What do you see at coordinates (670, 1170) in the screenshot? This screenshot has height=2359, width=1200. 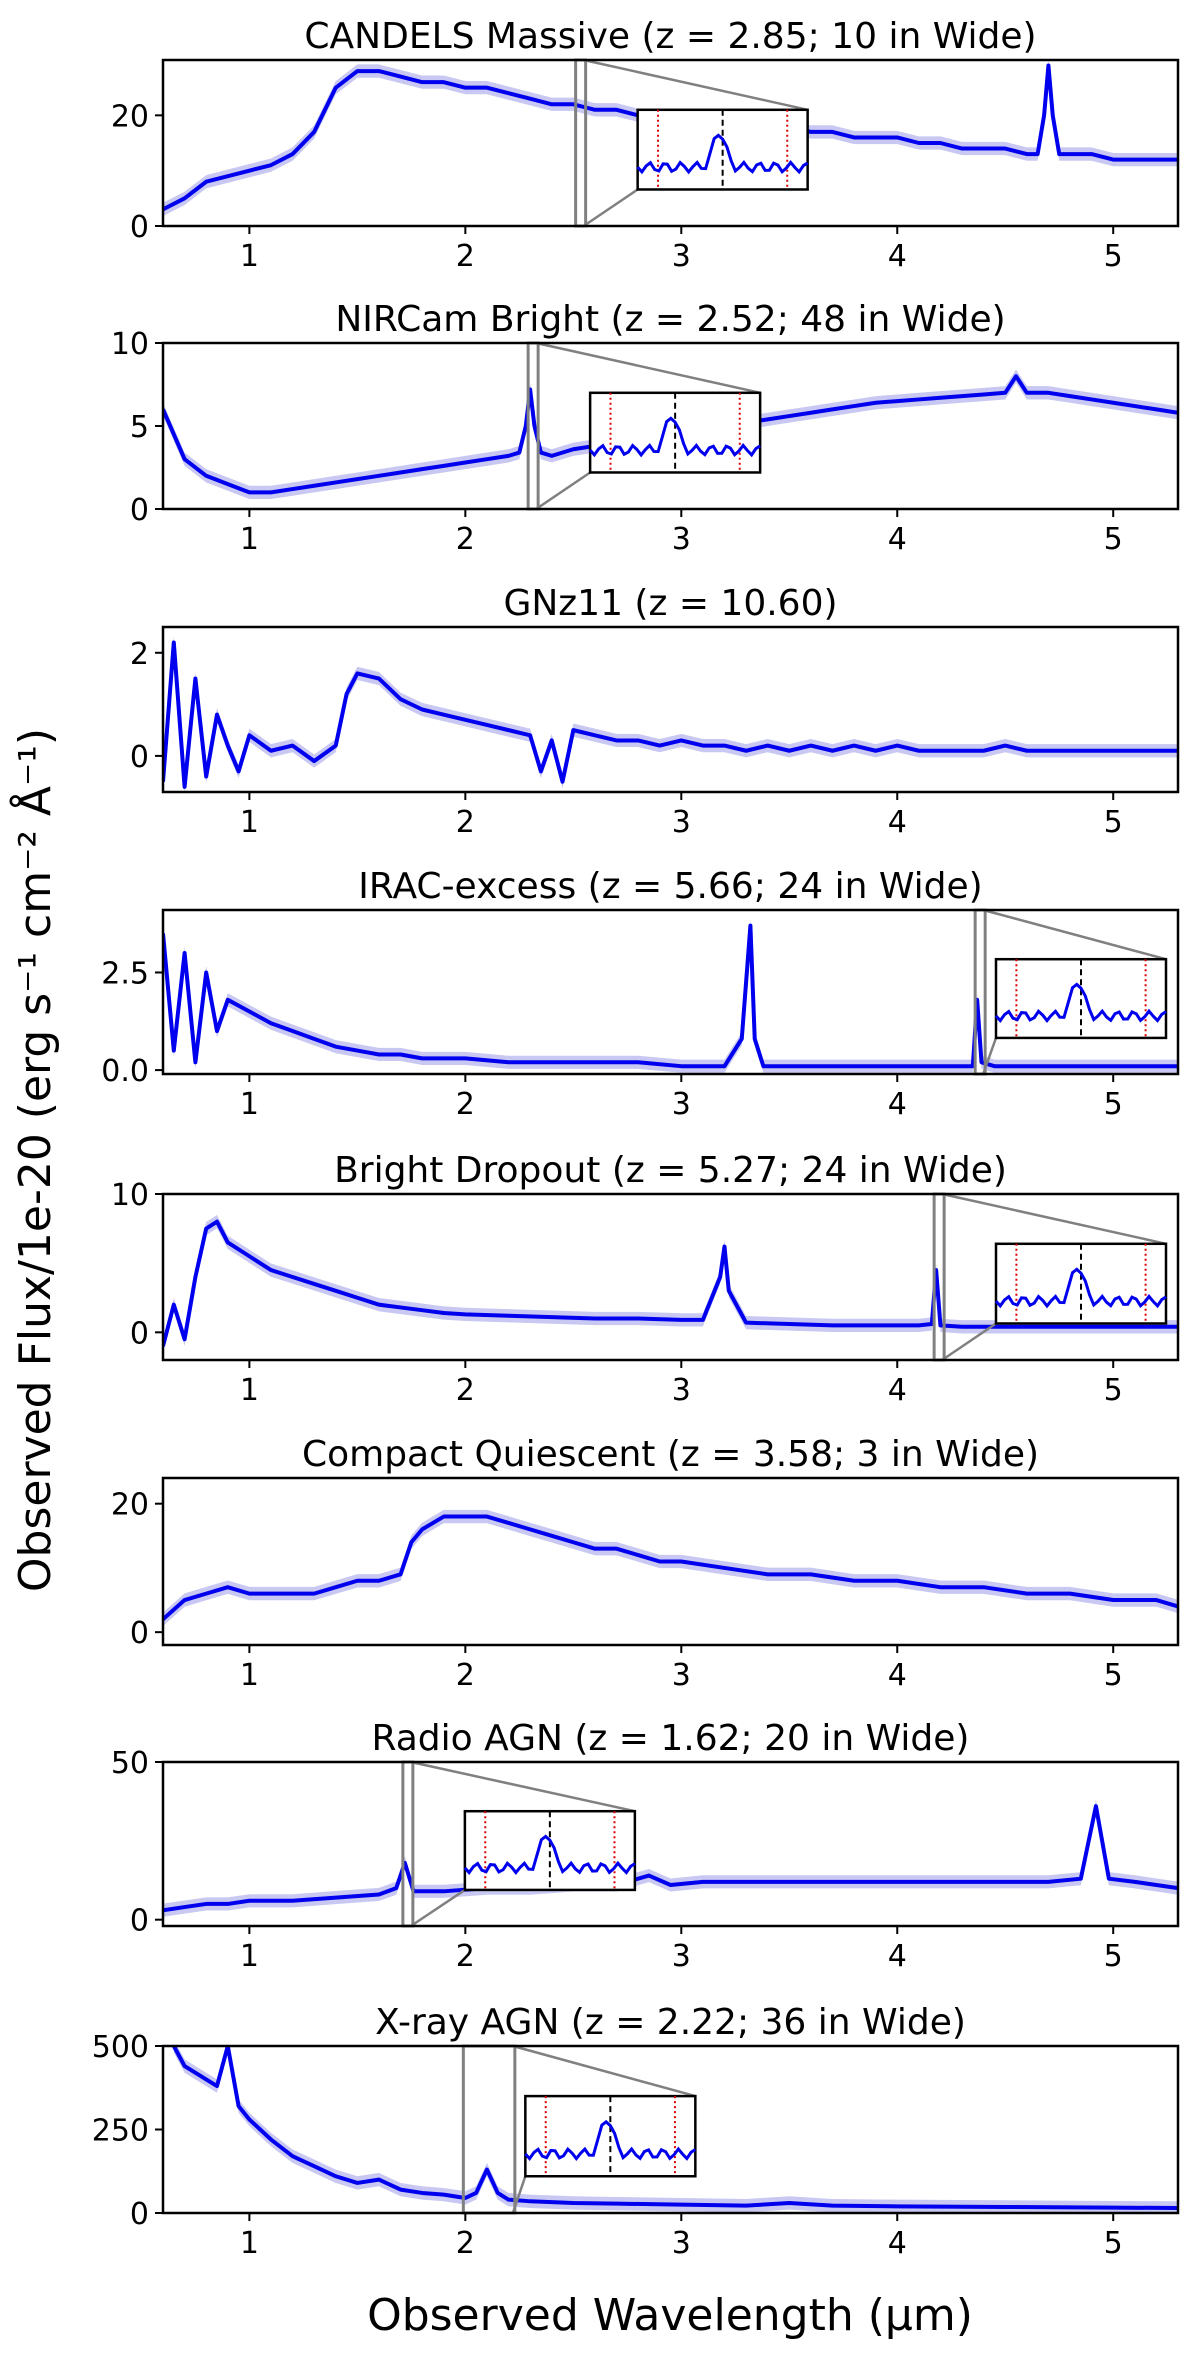 I see `panel-title: Bright Dropout (z = 5.27; 24 in Wide)` at bounding box center [670, 1170].